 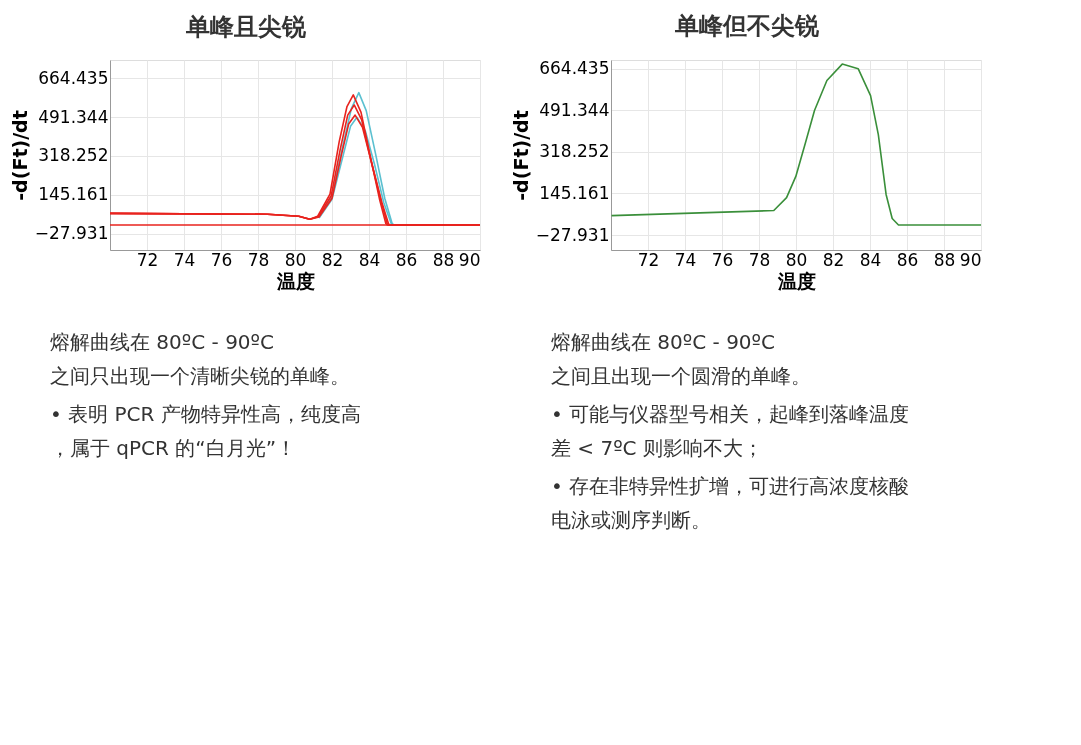 What do you see at coordinates (245, 26) in the screenshot?
I see `chart-title: 单峰且尖锐` at bounding box center [245, 26].